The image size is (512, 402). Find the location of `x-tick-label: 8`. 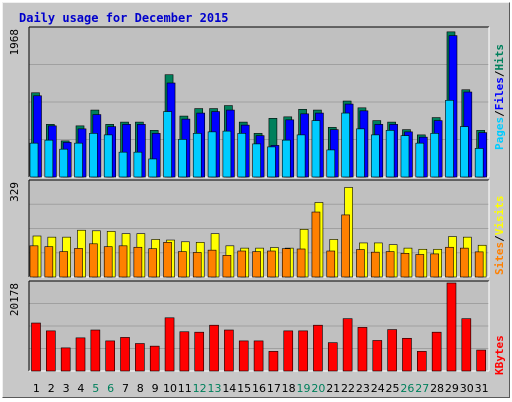

x-tick-label: 8 is located at coordinates (140, 388).